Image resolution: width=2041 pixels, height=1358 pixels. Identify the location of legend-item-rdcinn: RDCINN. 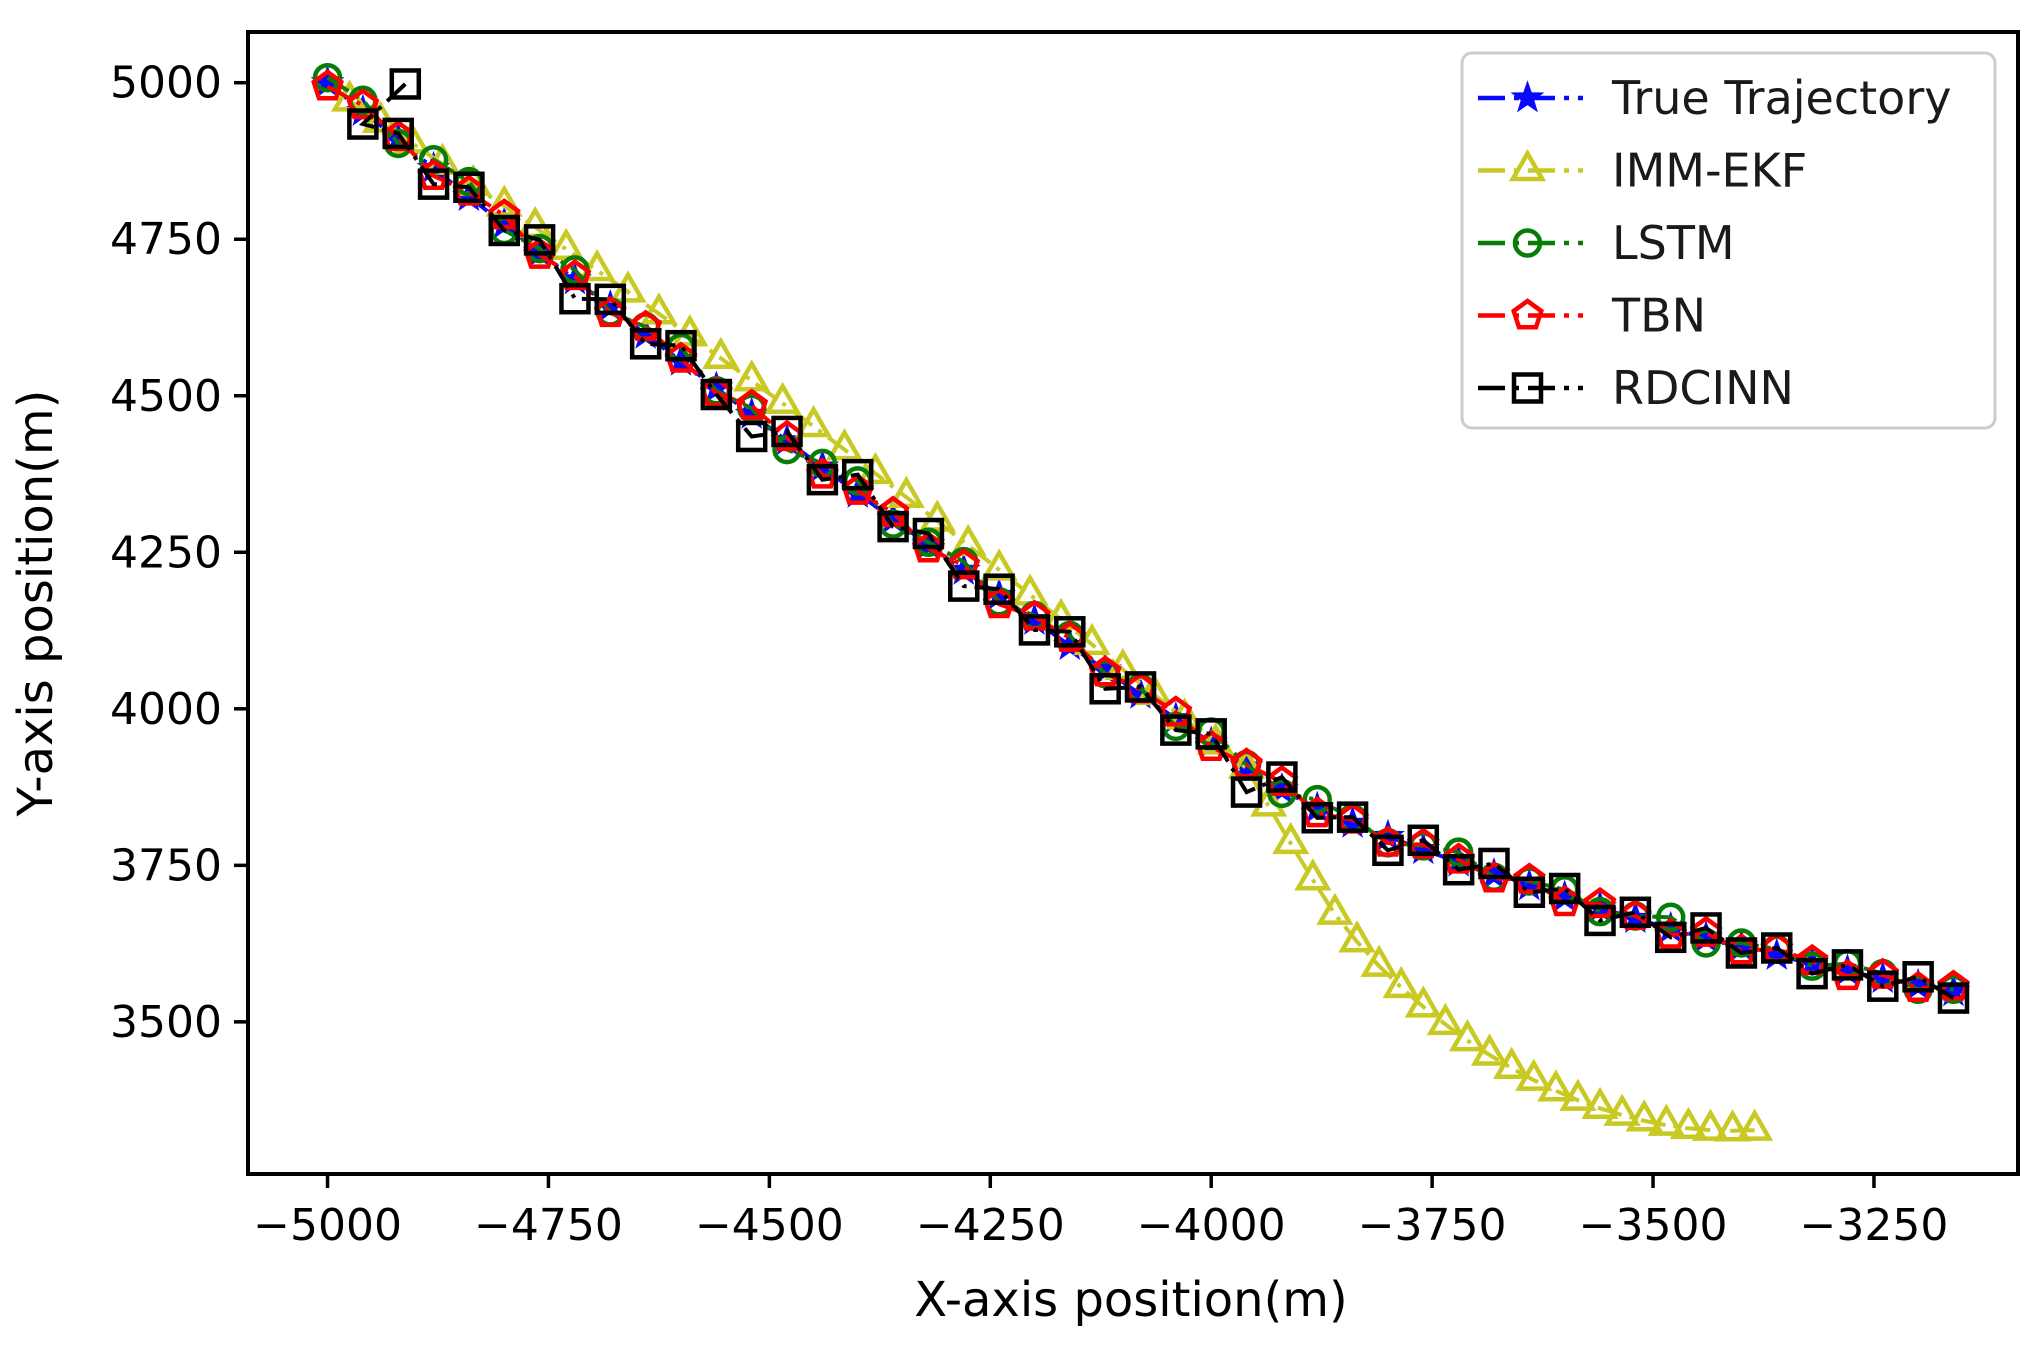
(1636, 388).